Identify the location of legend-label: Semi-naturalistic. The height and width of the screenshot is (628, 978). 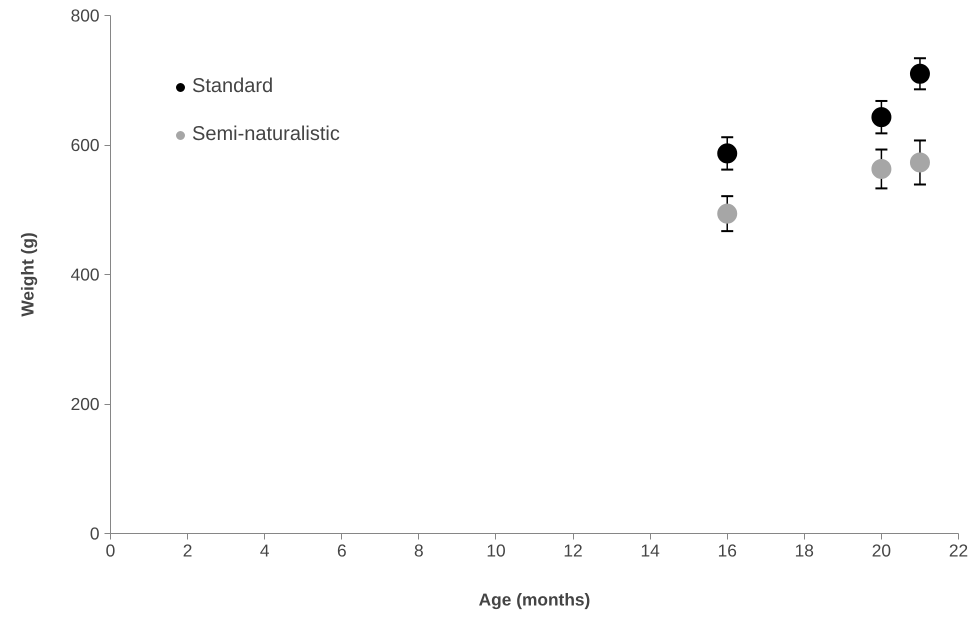
(266, 134).